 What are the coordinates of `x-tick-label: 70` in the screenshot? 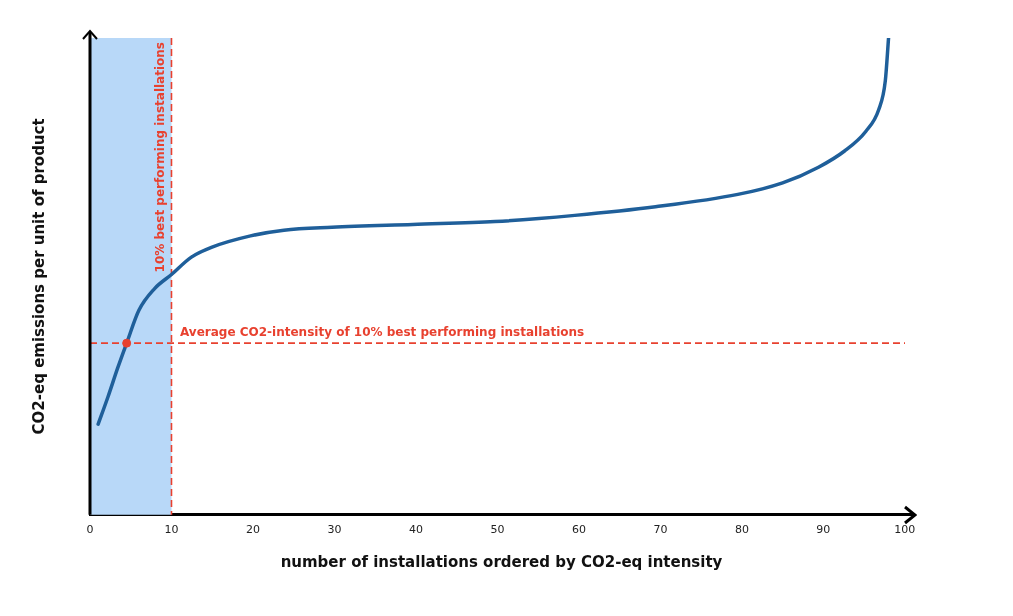 It's located at (660, 530).